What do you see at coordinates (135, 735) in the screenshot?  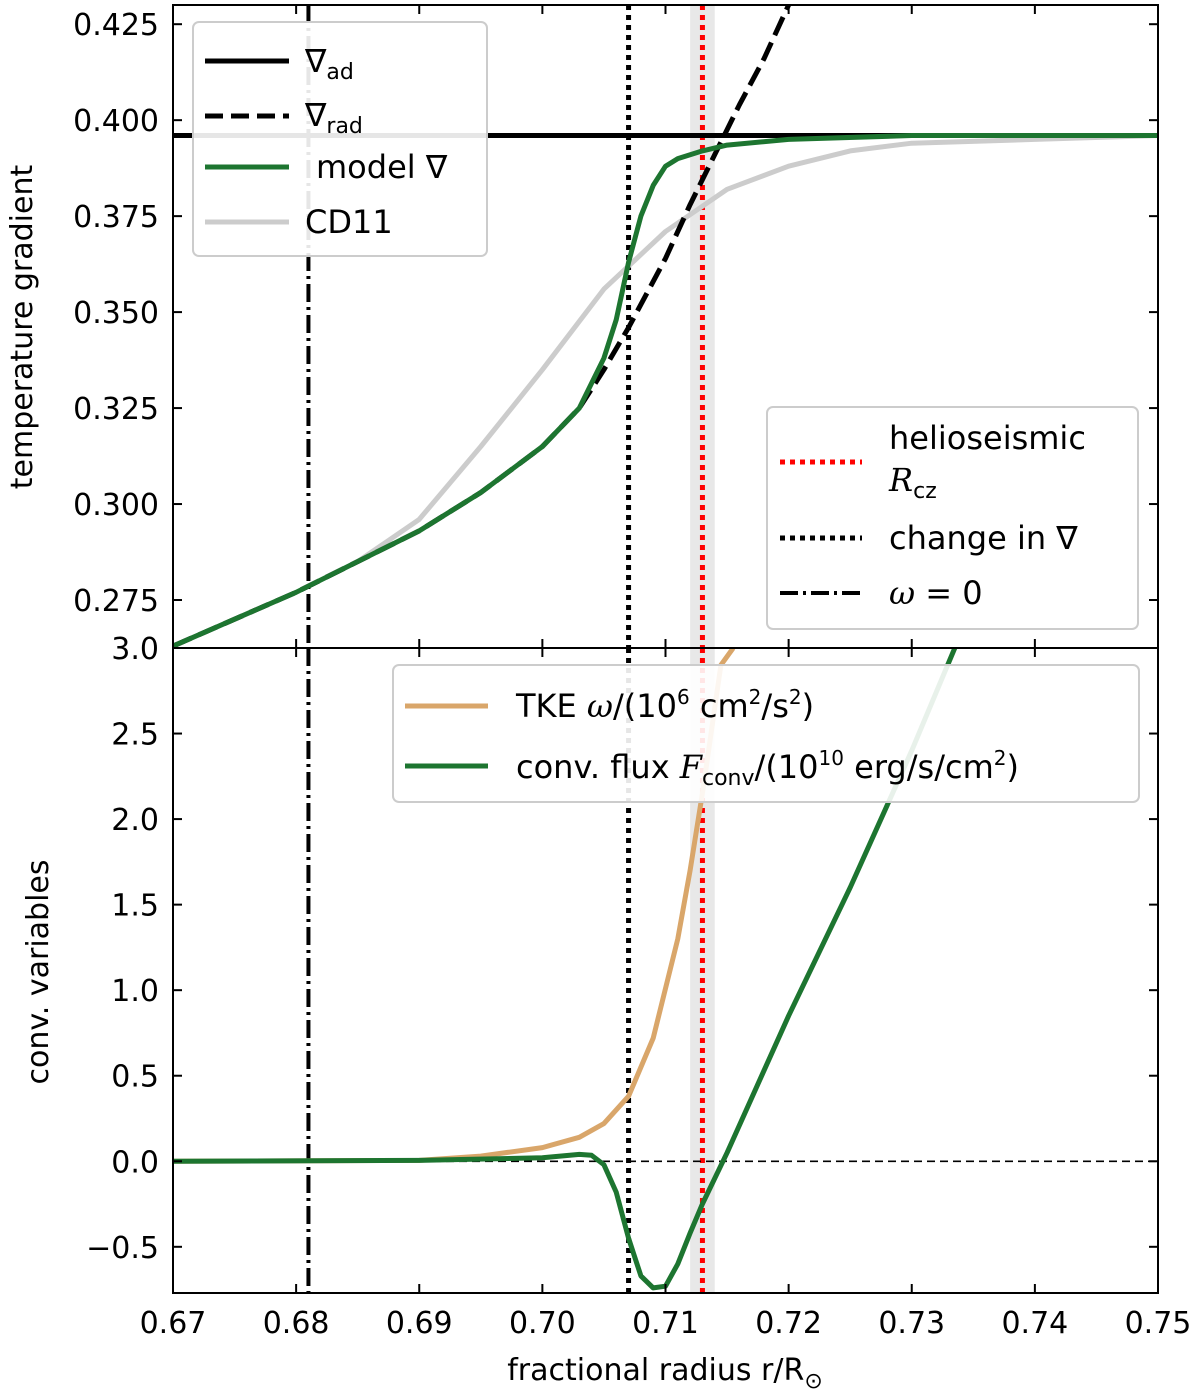 I see `ytick-label: 2.5` at bounding box center [135, 735].